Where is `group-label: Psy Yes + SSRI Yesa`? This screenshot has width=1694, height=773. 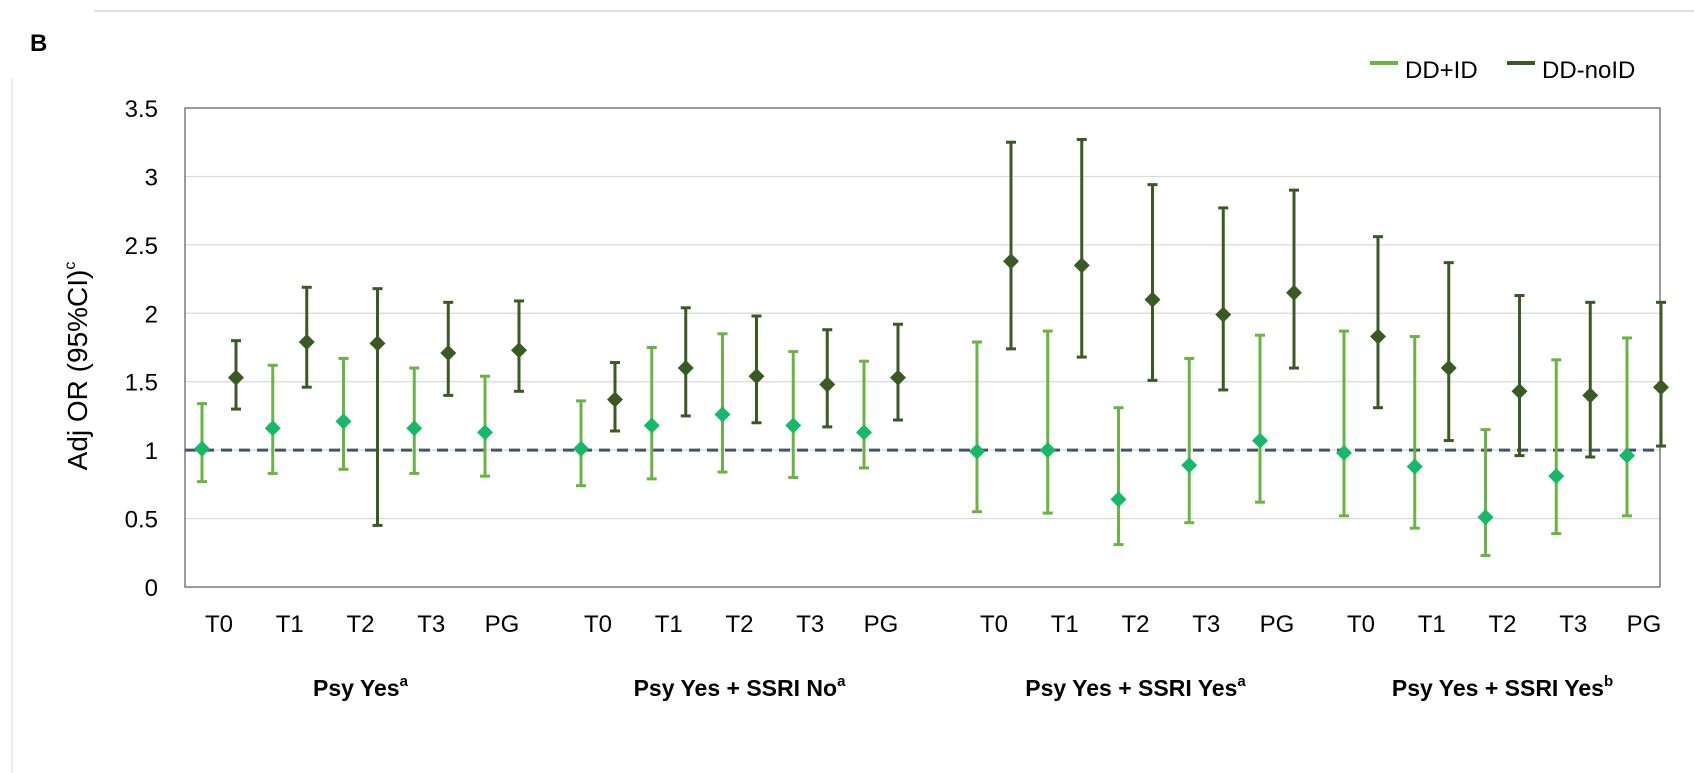 group-label: Psy Yes + SSRI Yesa is located at coordinates (1135, 687).